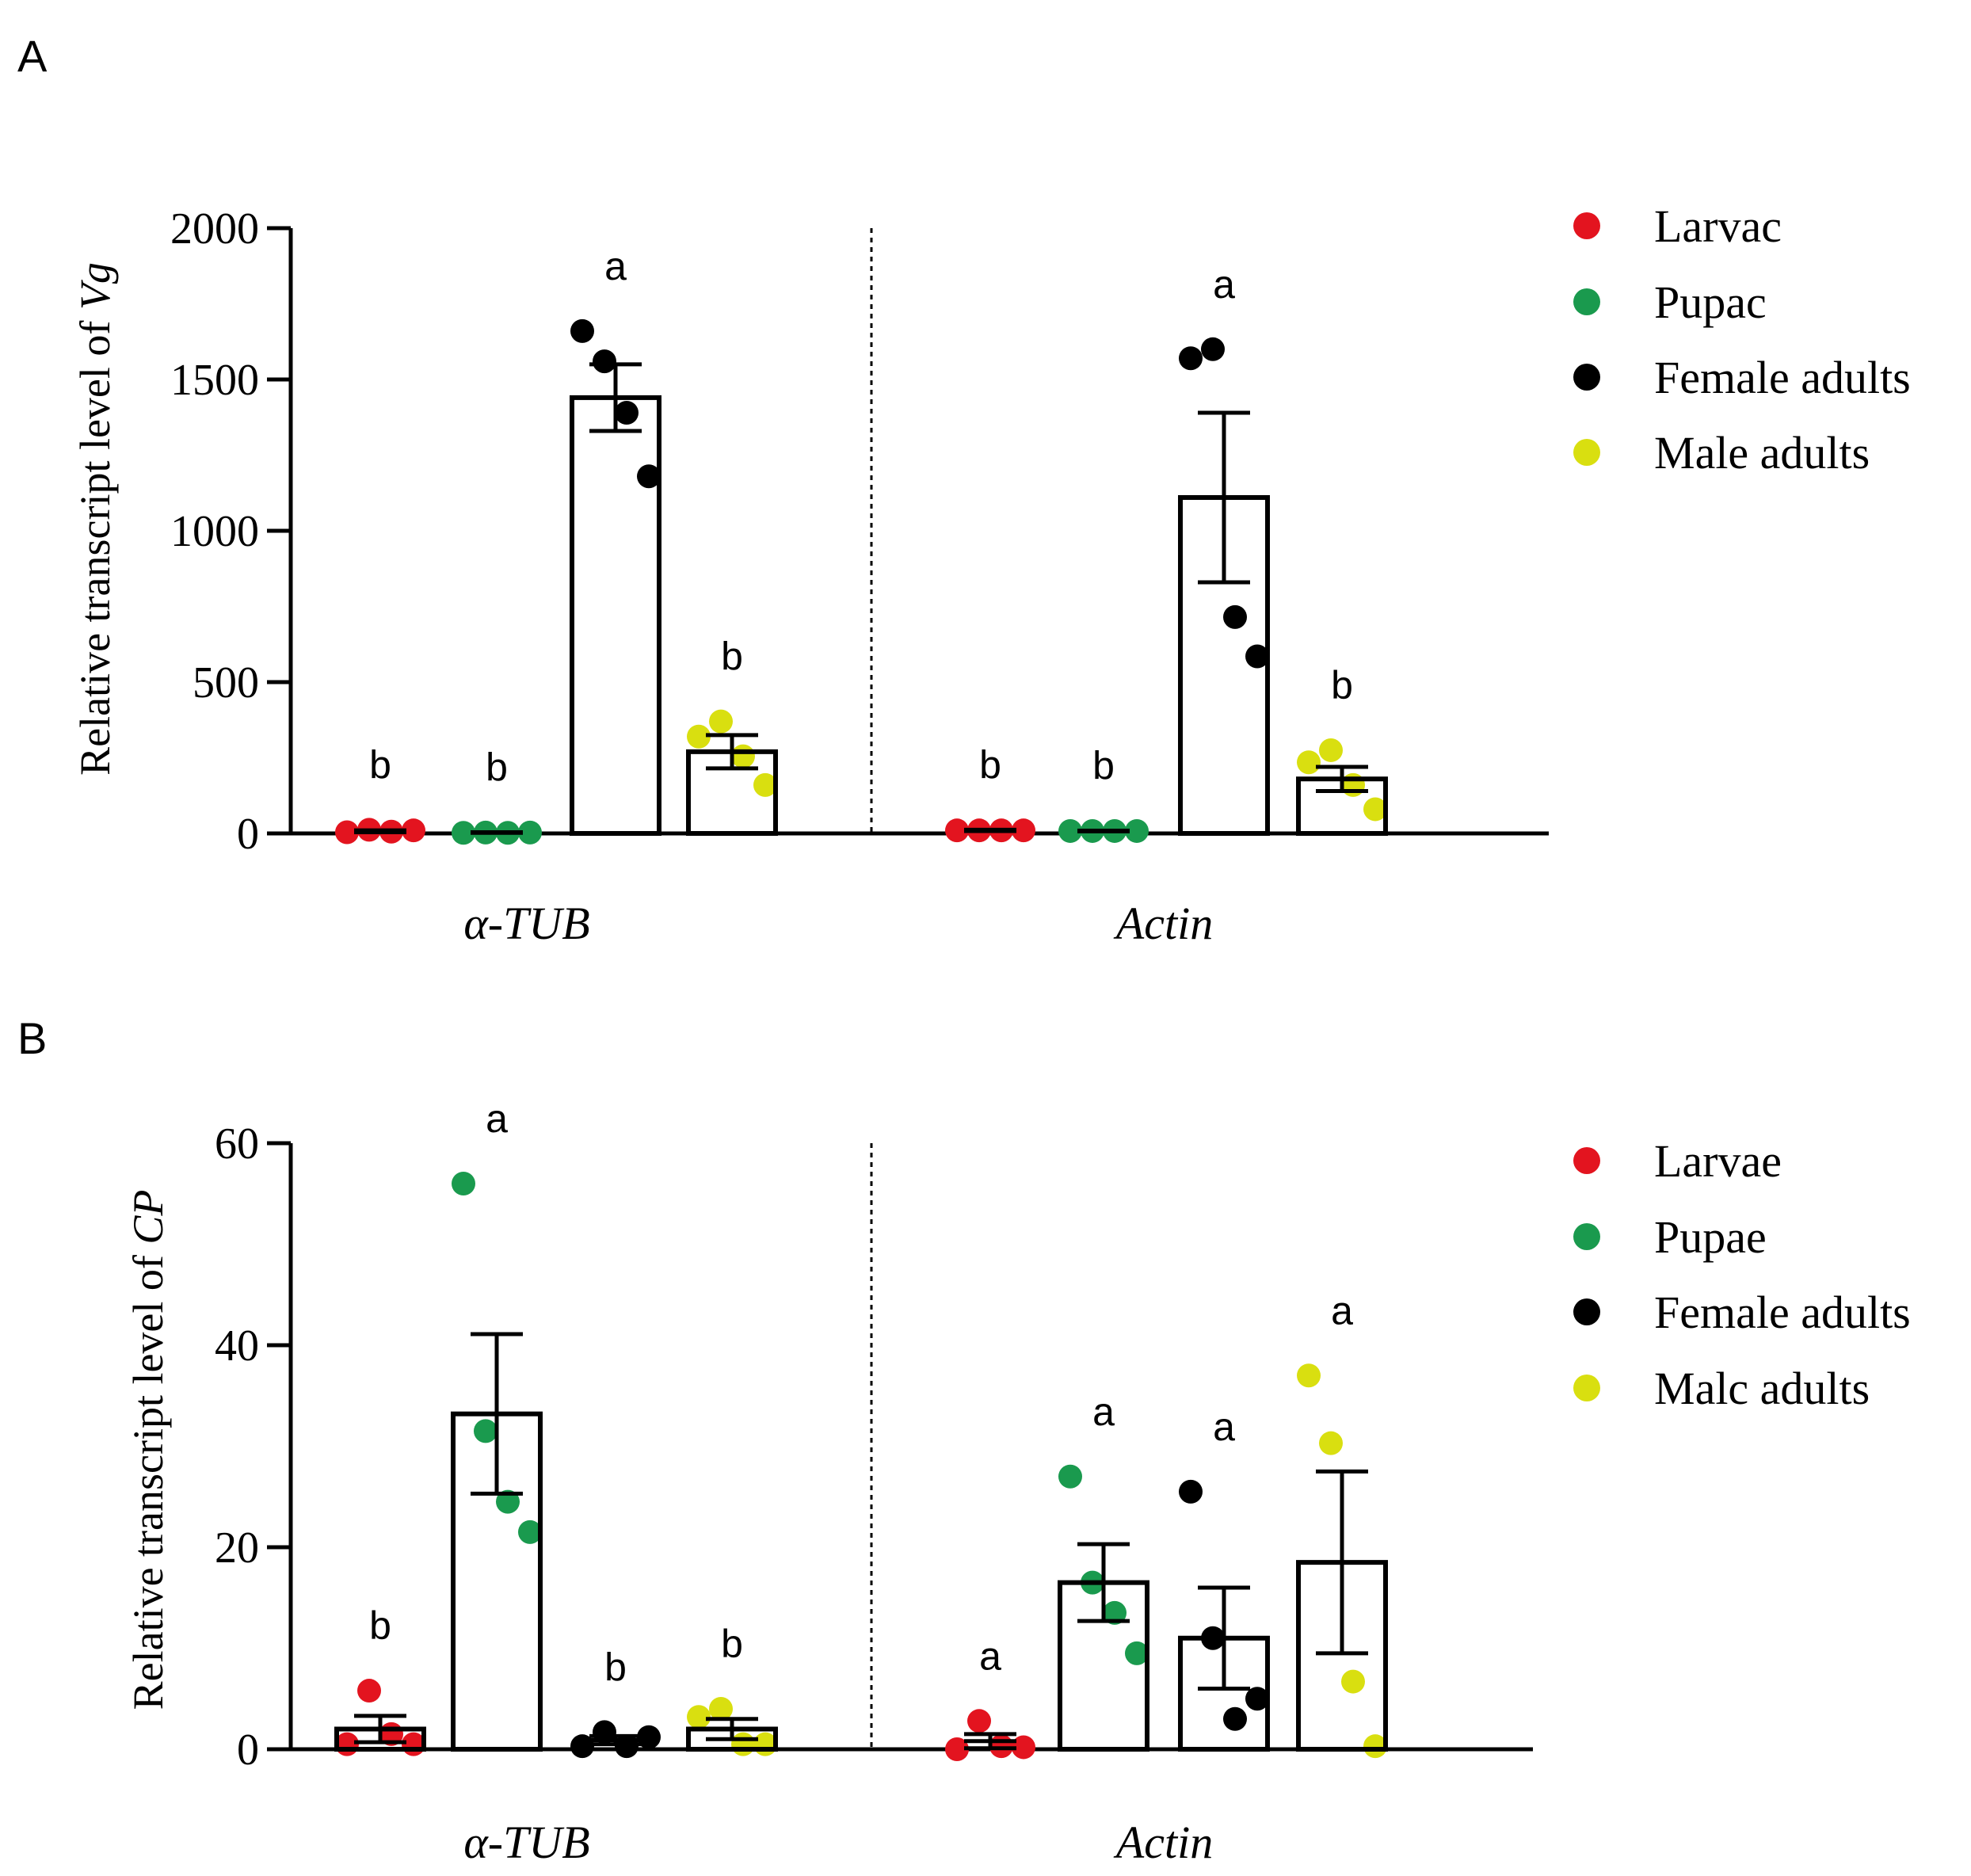 This screenshot has height=1876, width=1971. What do you see at coordinates (32, 56) in the screenshot?
I see `panel-a-label: A` at bounding box center [32, 56].